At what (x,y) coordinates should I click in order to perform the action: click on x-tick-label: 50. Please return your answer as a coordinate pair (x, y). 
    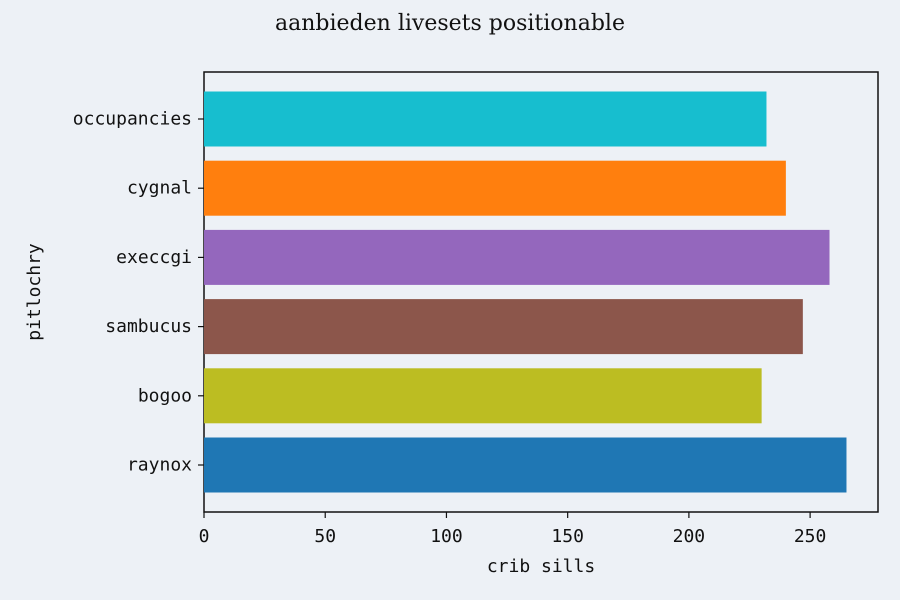
    Looking at the image, I should click on (325, 536).